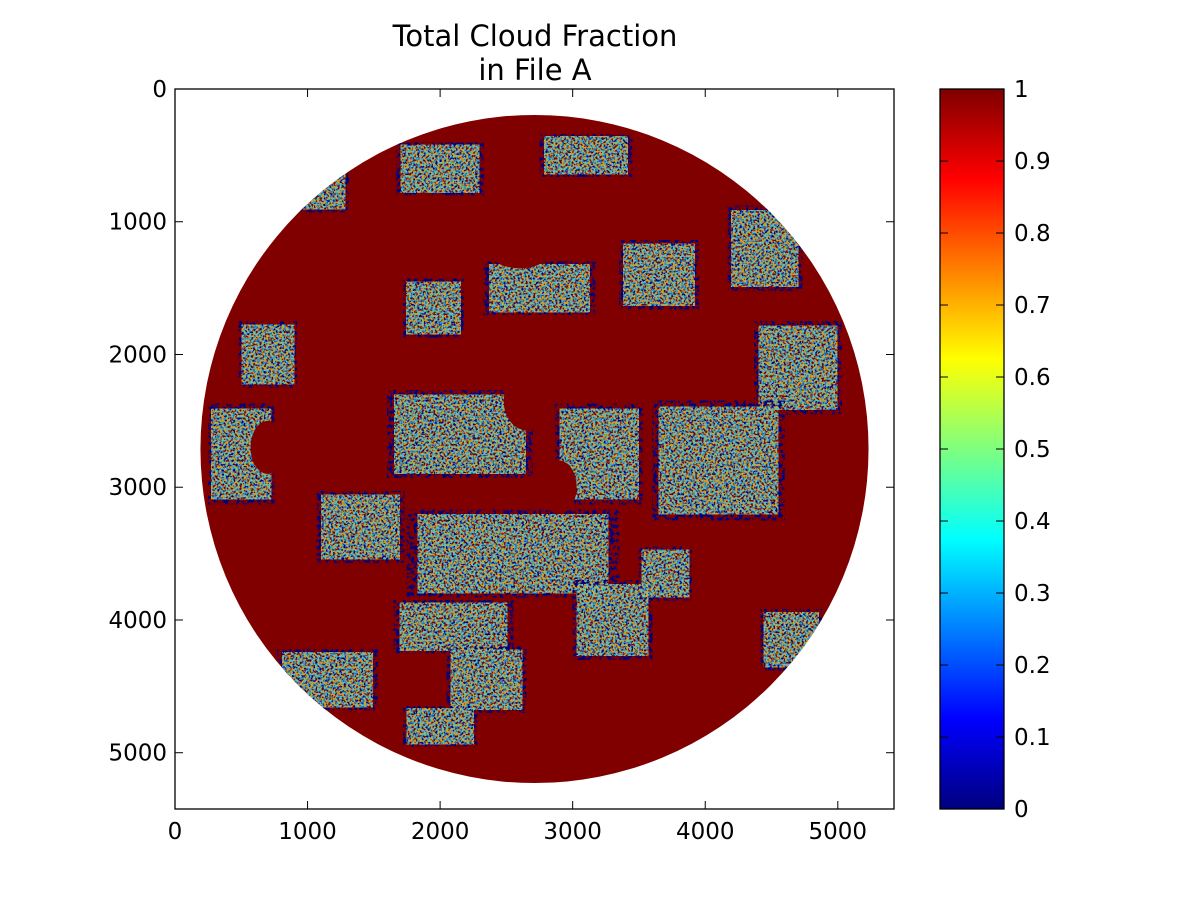  What do you see at coordinates (1032, 162) in the screenshot?
I see `colorbar-tick-label: 0.9` at bounding box center [1032, 162].